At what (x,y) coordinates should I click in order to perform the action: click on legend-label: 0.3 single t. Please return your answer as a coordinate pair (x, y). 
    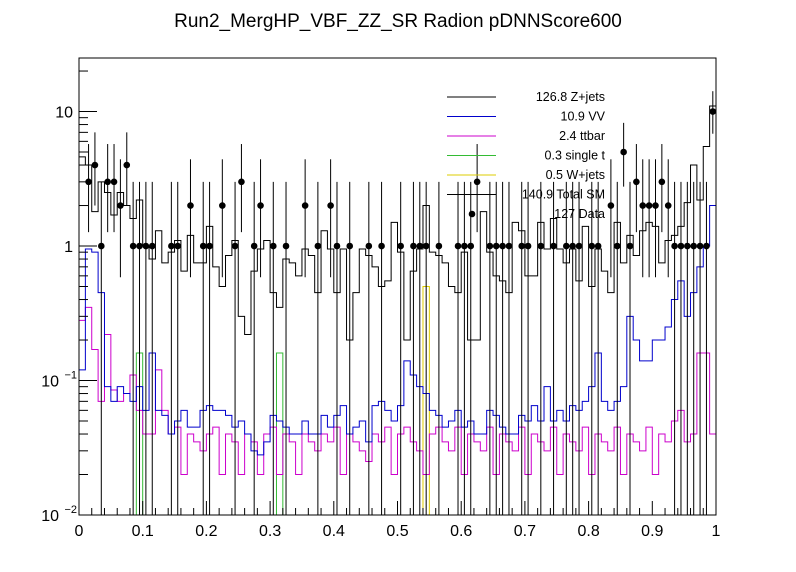
    Looking at the image, I should click on (575, 156).